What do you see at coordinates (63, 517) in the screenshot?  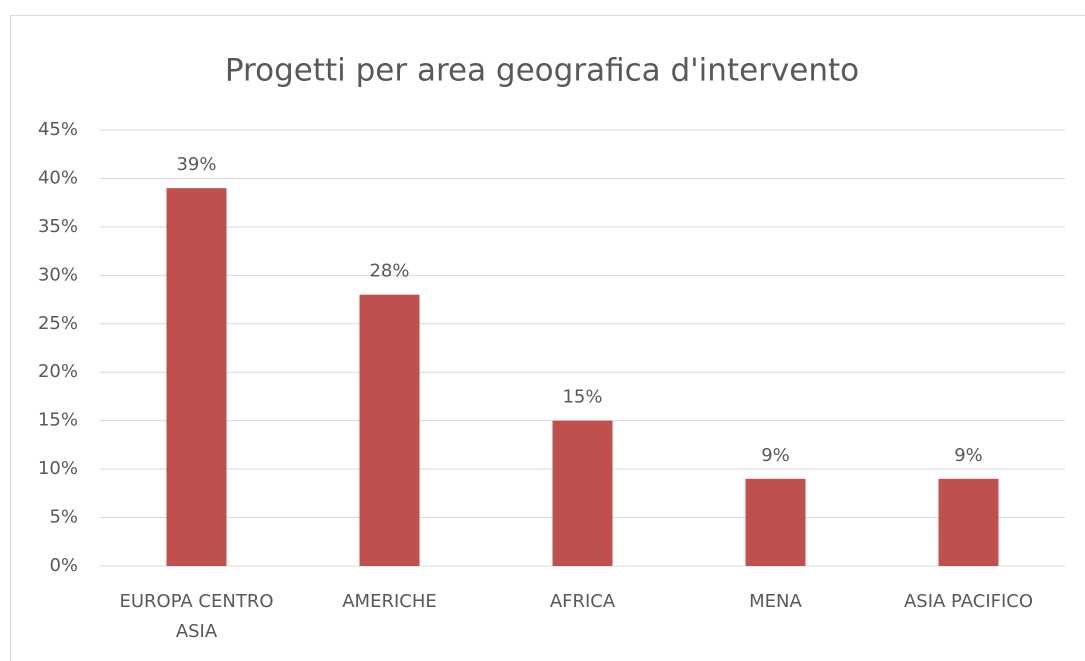 I see `y-tick-label: 5%` at bounding box center [63, 517].